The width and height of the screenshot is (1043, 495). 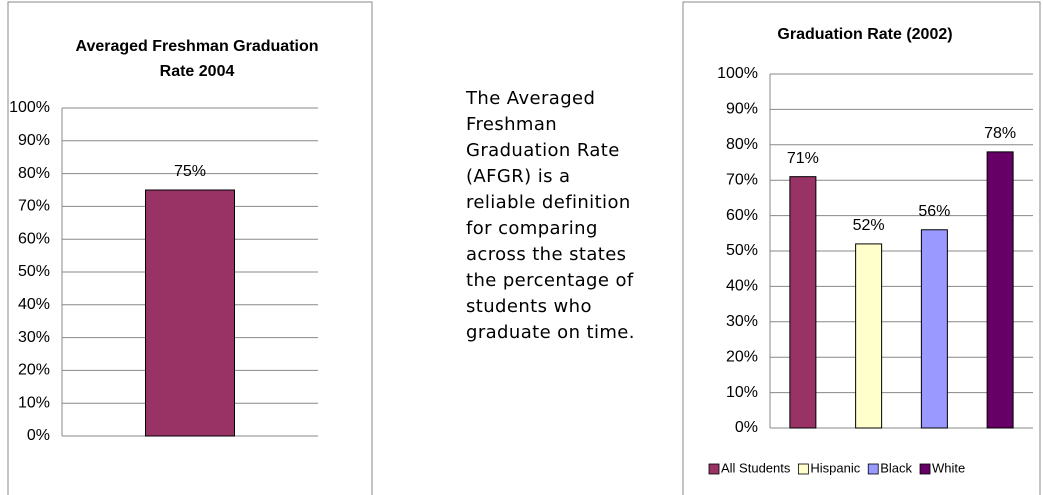 What do you see at coordinates (835, 467) in the screenshot?
I see `legend-label: Hispanic` at bounding box center [835, 467].